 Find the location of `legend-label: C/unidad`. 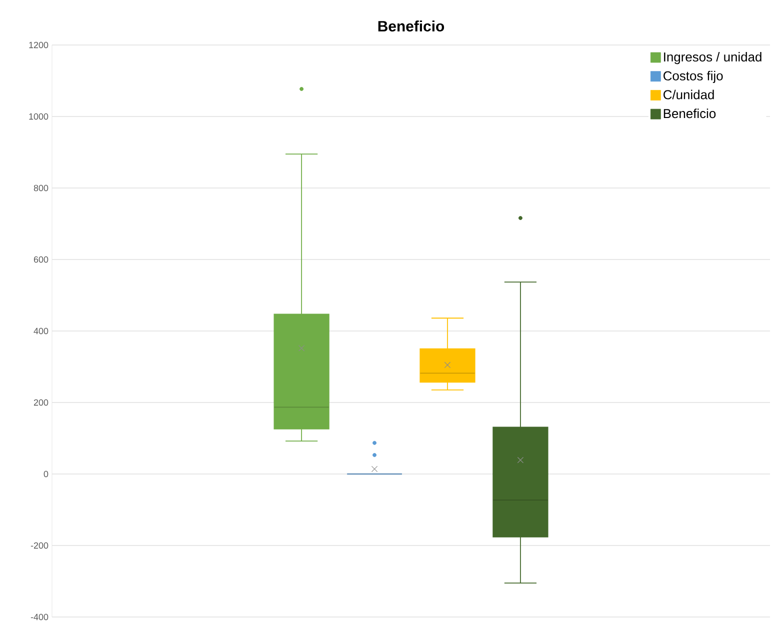

legend-label: C/unidad is located at coordinates (689, 95).